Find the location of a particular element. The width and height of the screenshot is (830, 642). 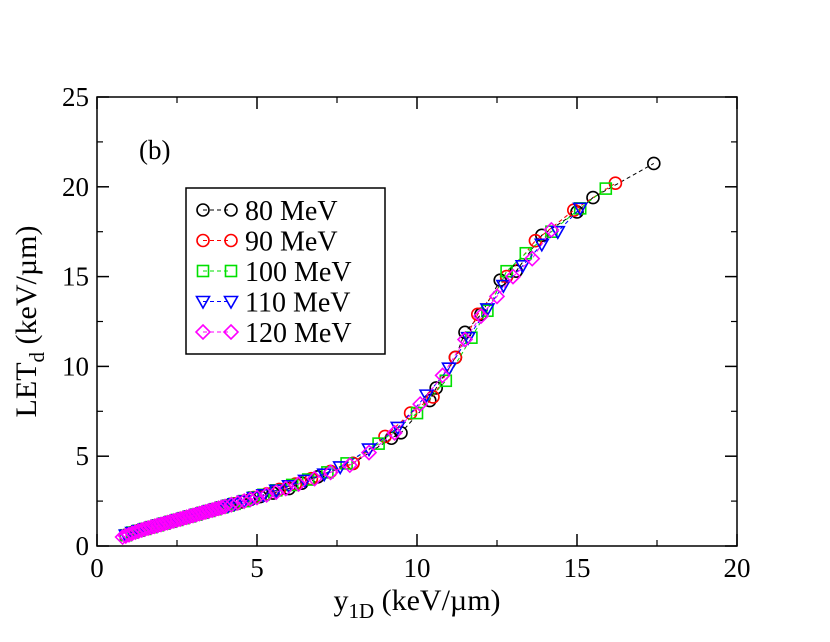

y-tick-label: 25 is located at coordinates (75, 97).